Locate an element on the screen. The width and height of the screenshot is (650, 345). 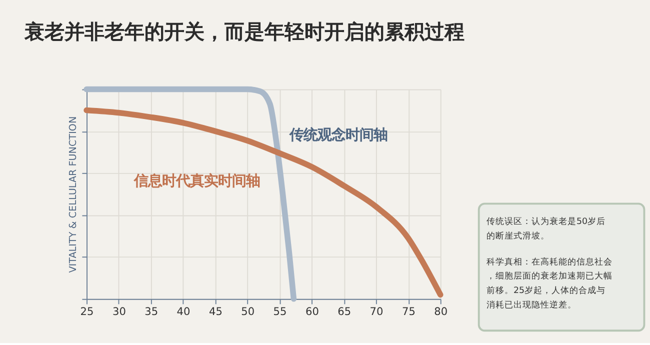
x-tick-label: 60 is located at coordinates (312, 312).